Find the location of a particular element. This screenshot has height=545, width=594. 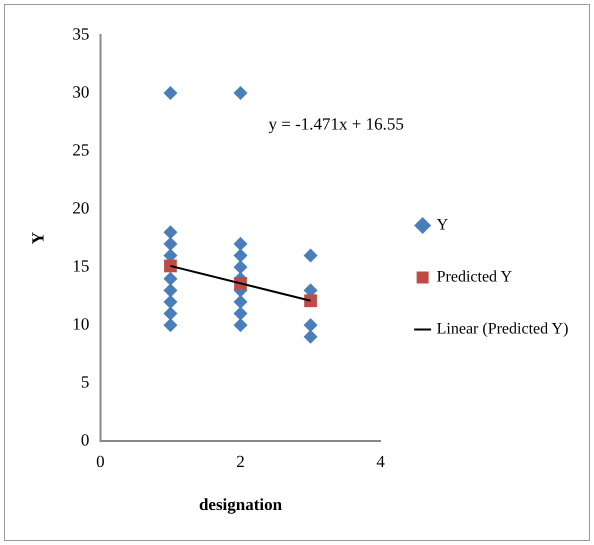

legend-label: Y is located at coordinates (442, 225).